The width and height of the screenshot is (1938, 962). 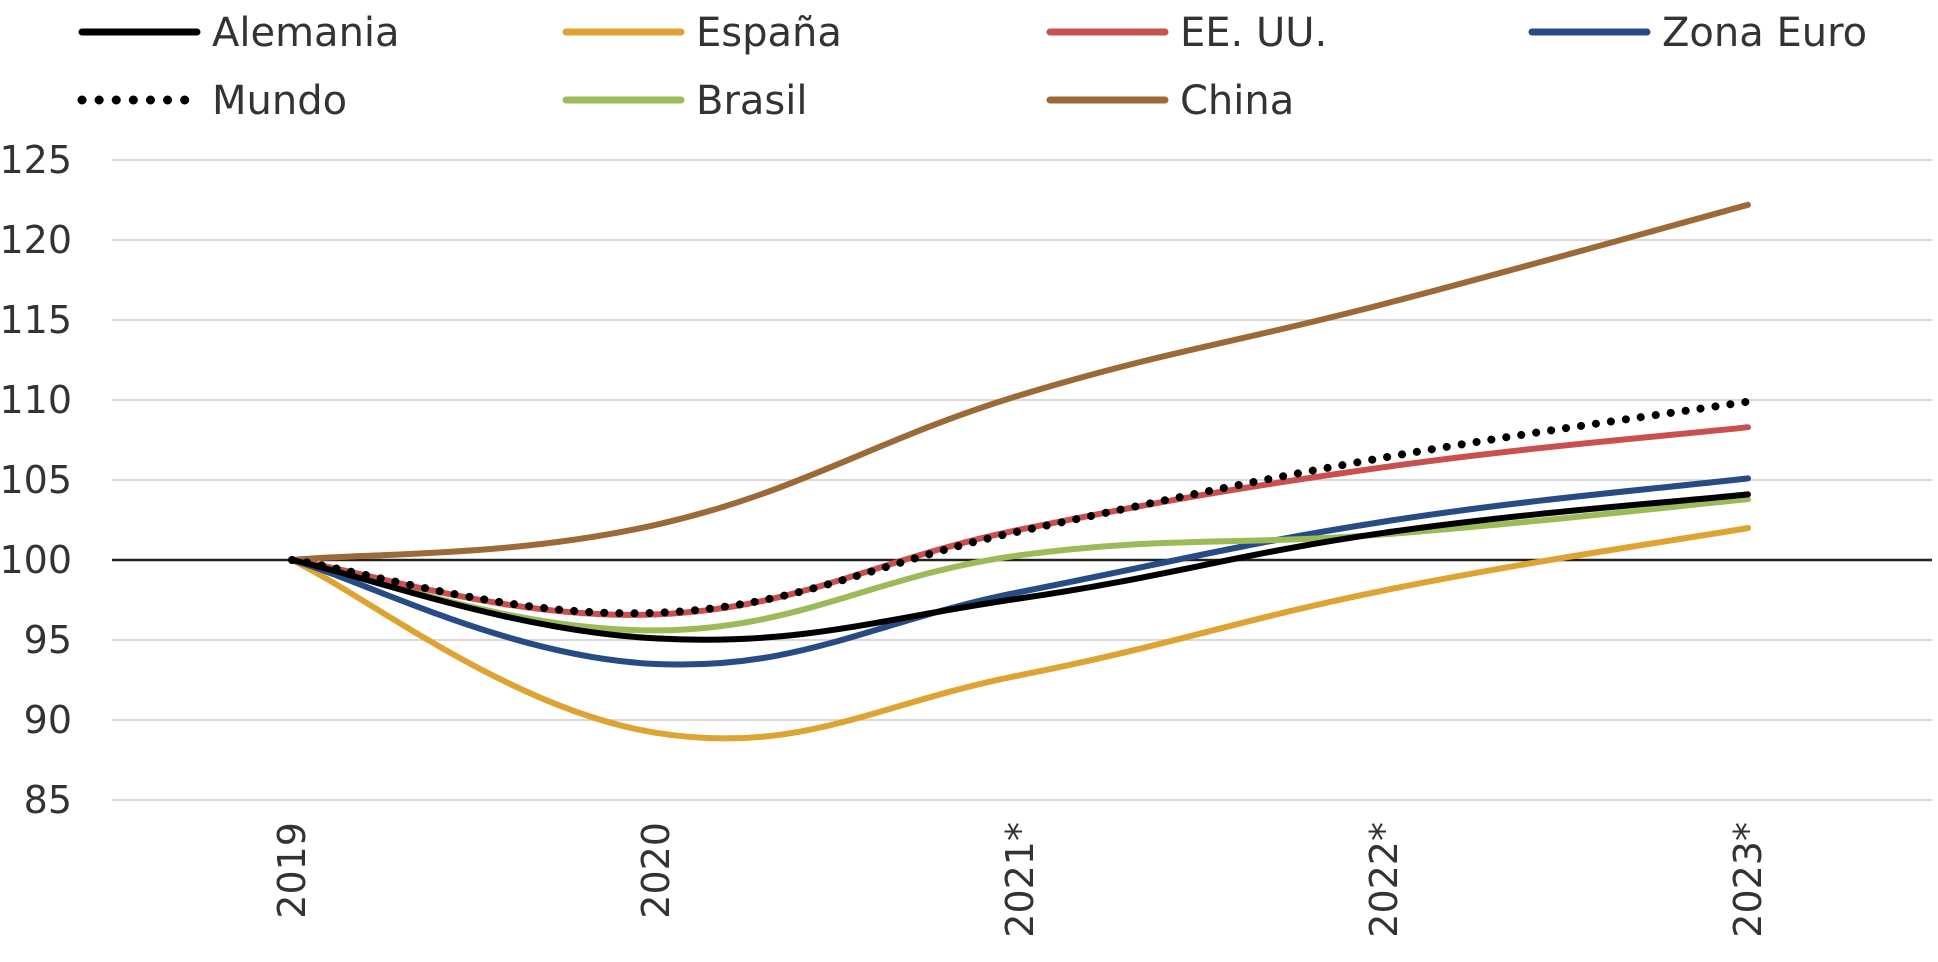 I want to click on legend-label-españa: España, so click(x=769, y=33).